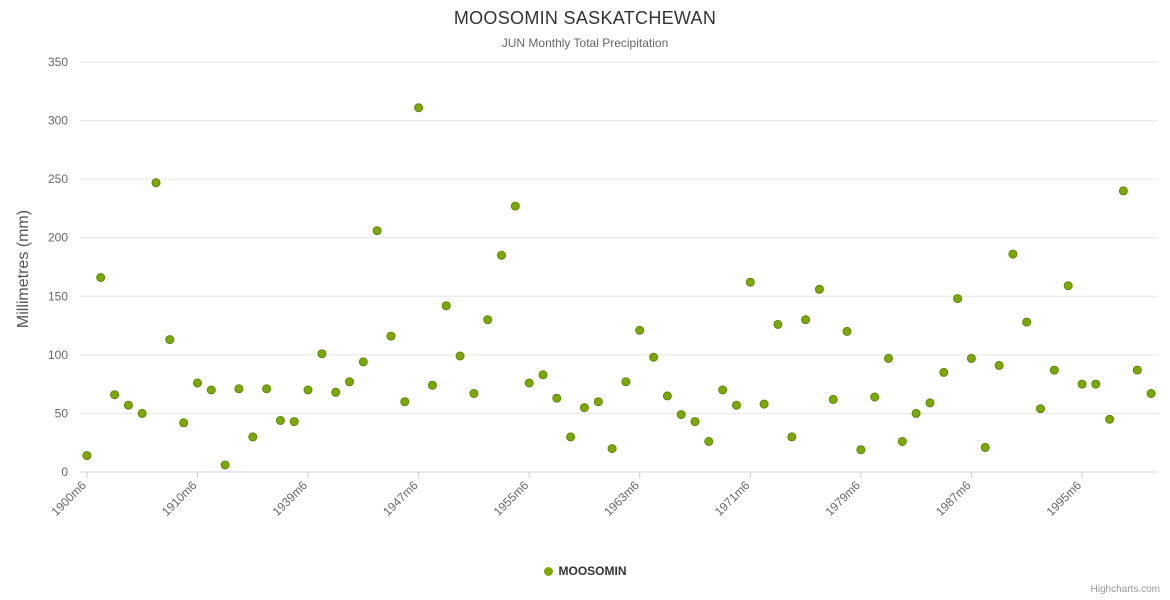 The height and width of the screenshot is (600, 1170). Describe the element at coordinates (179, 498) in the screenshot. I see `x-axis-tick-label: 1910m6` at that location.